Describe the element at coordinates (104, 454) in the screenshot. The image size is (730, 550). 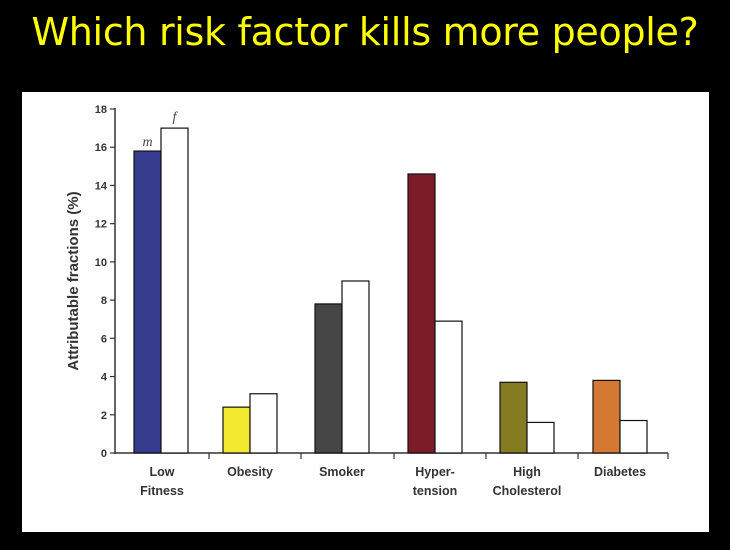
I see `y-tick-label: 0` at that location.